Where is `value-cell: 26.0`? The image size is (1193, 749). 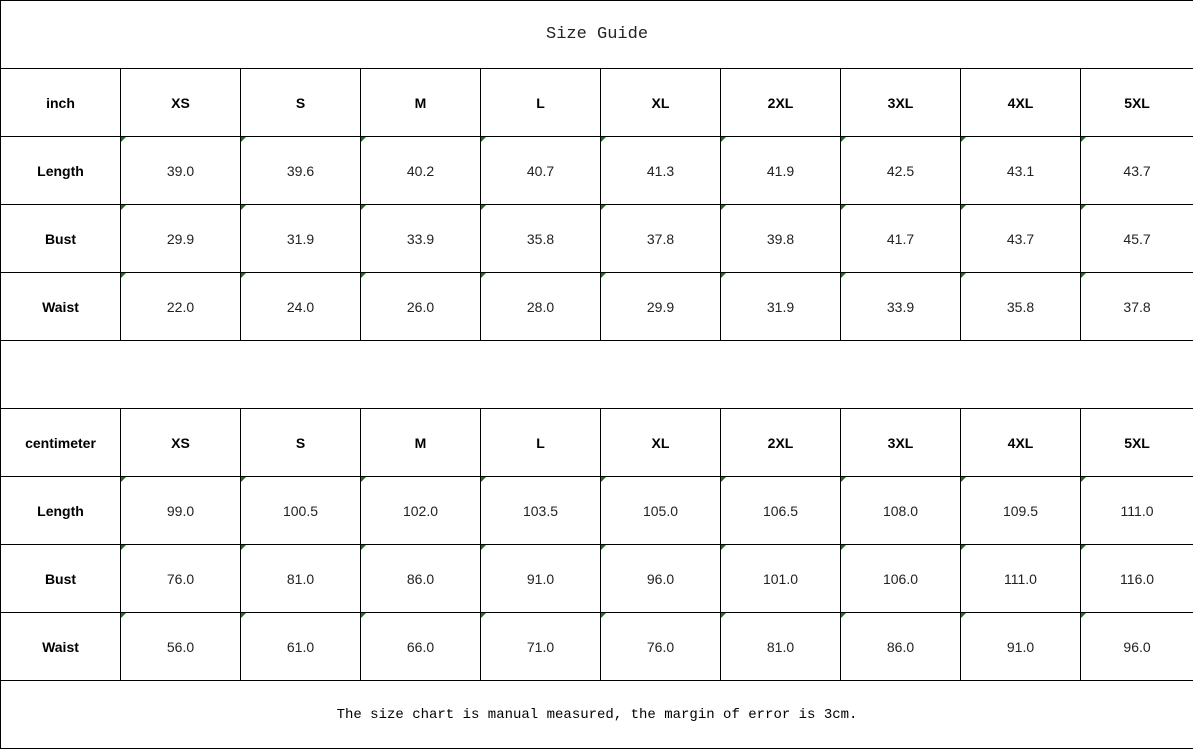
value-cell: 26.0 is located at coordinates (420, 306).